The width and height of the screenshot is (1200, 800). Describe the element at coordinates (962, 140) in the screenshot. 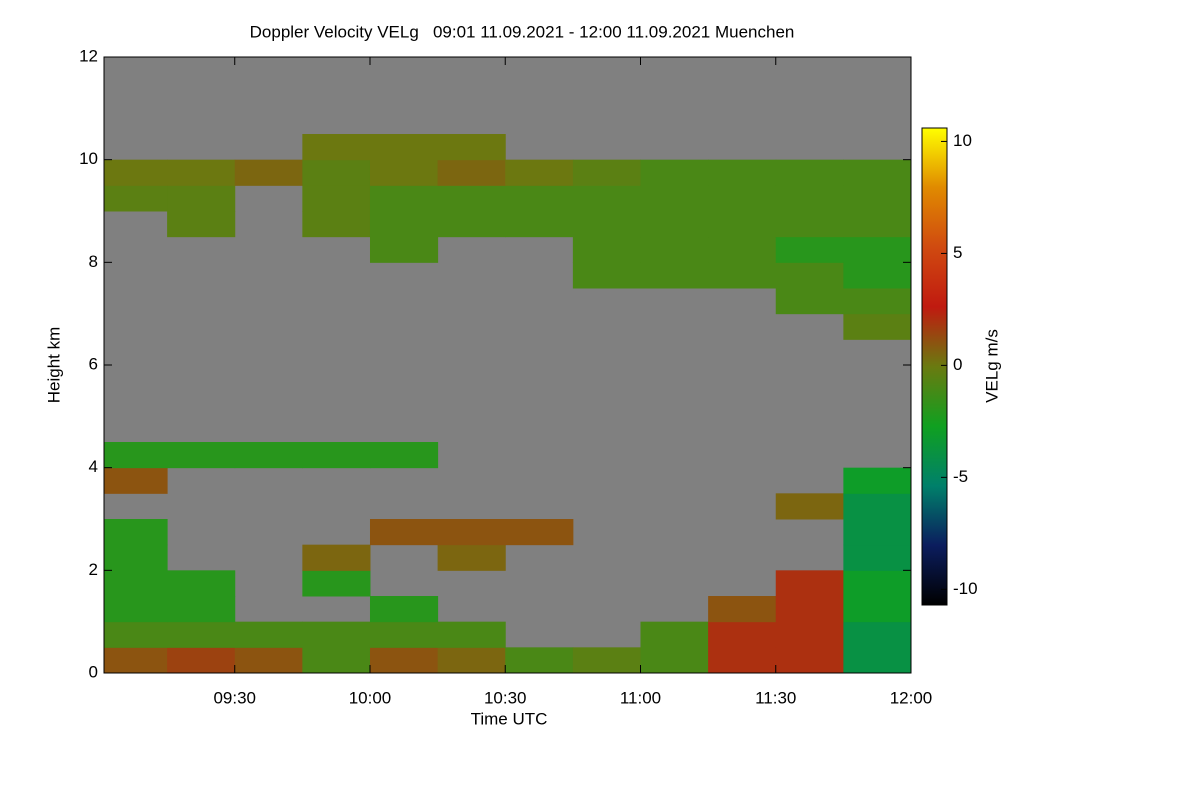

I see `colorbar-tick-label: 10` at that location.